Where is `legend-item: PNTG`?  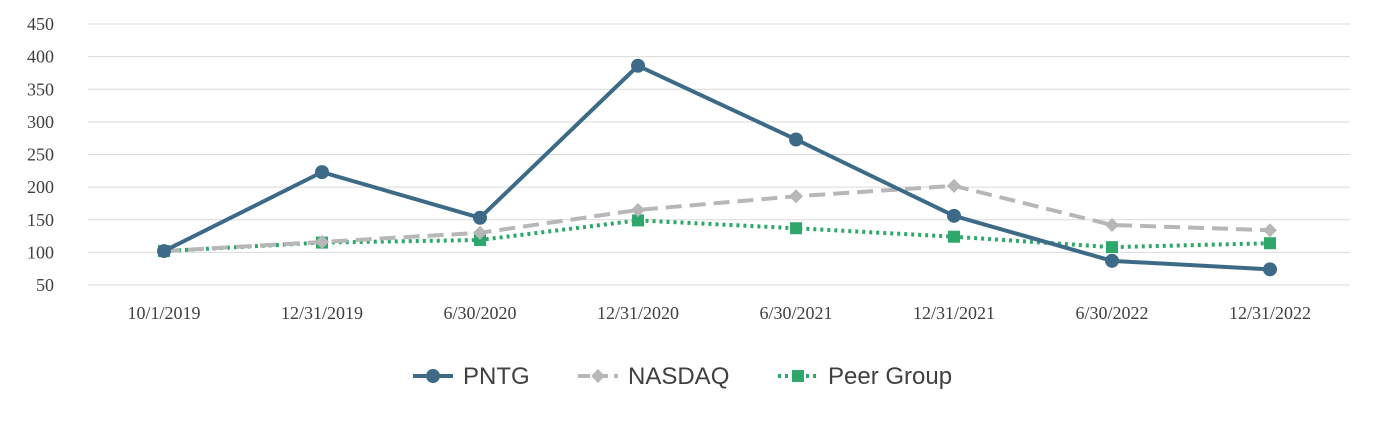
legend-item: PNTG is located at coordinates (471, 376).